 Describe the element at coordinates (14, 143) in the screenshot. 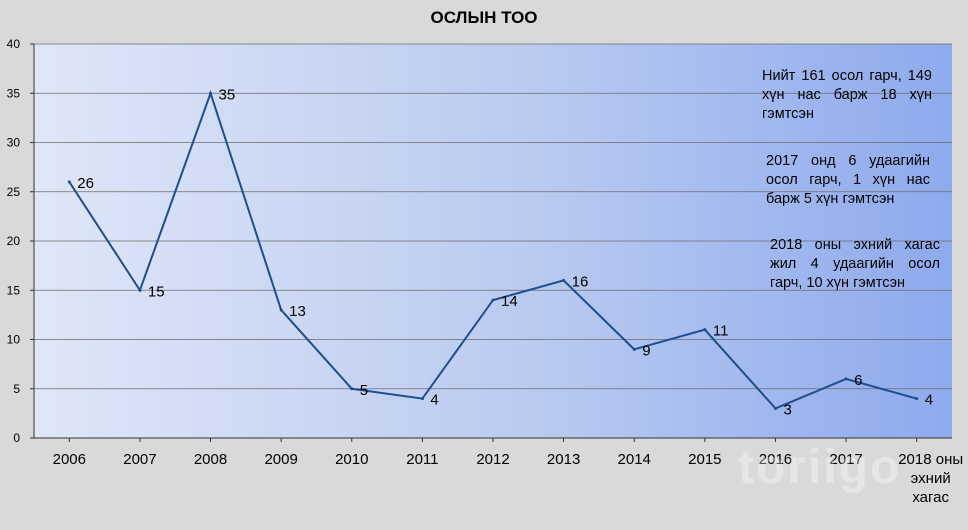

I see `y-tick-label: 30` at that location.